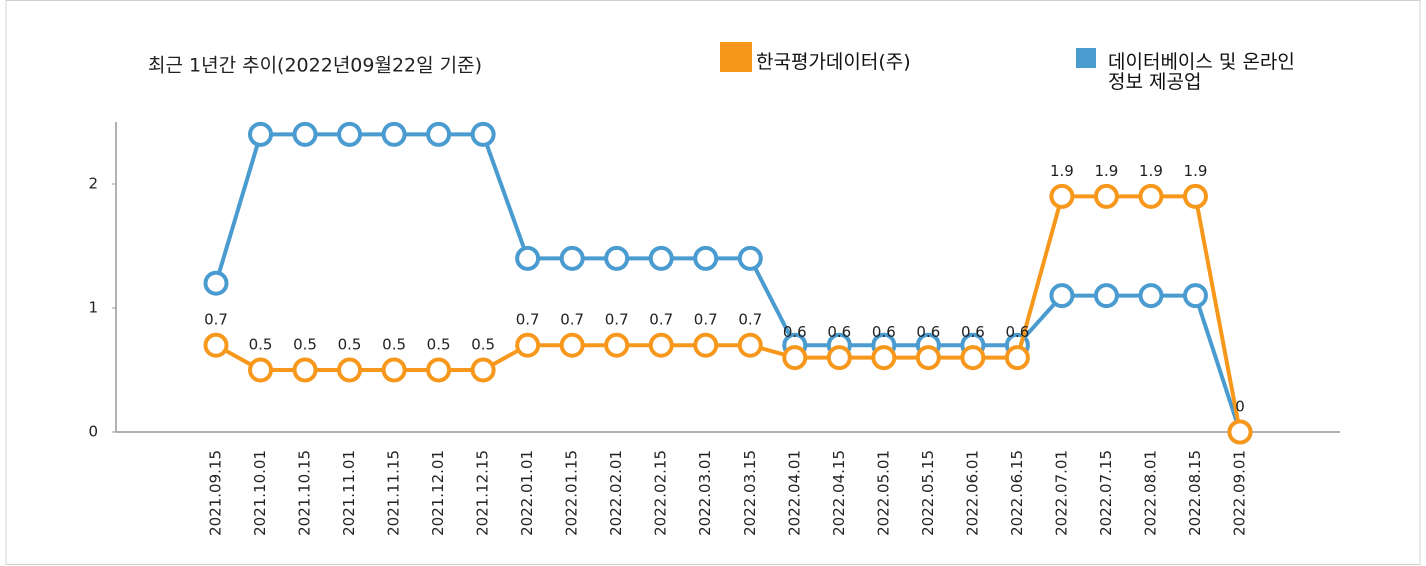 The height and width of the screenshot is (566, 1426). Describe the element at coordinates (572, 493) in the screenshot. I see `x-tick-label: 2022.01.15` at that location.